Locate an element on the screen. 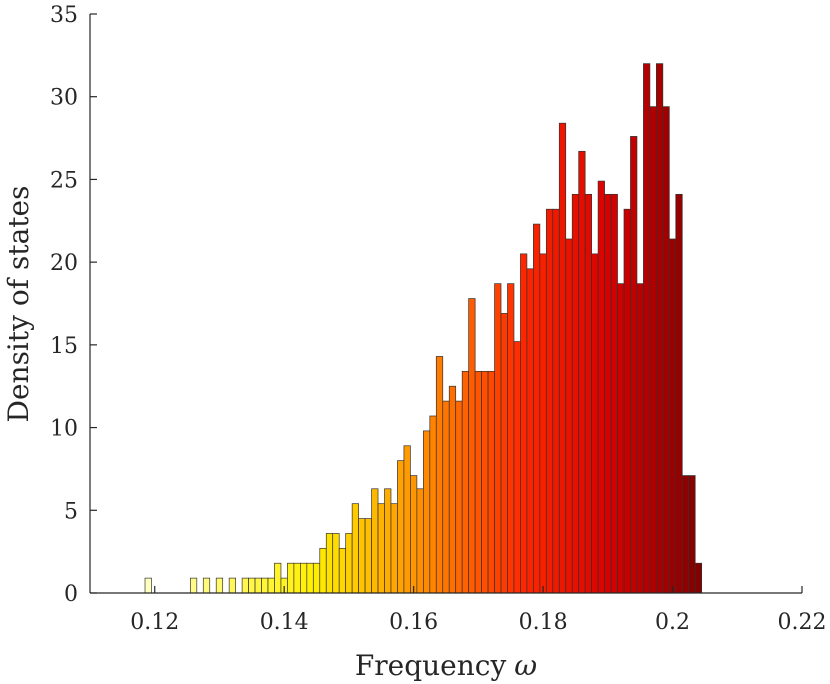 The width and height of the screenshot is (830, 684). y-tick-label: 0 is located at coordinates (71, 594).